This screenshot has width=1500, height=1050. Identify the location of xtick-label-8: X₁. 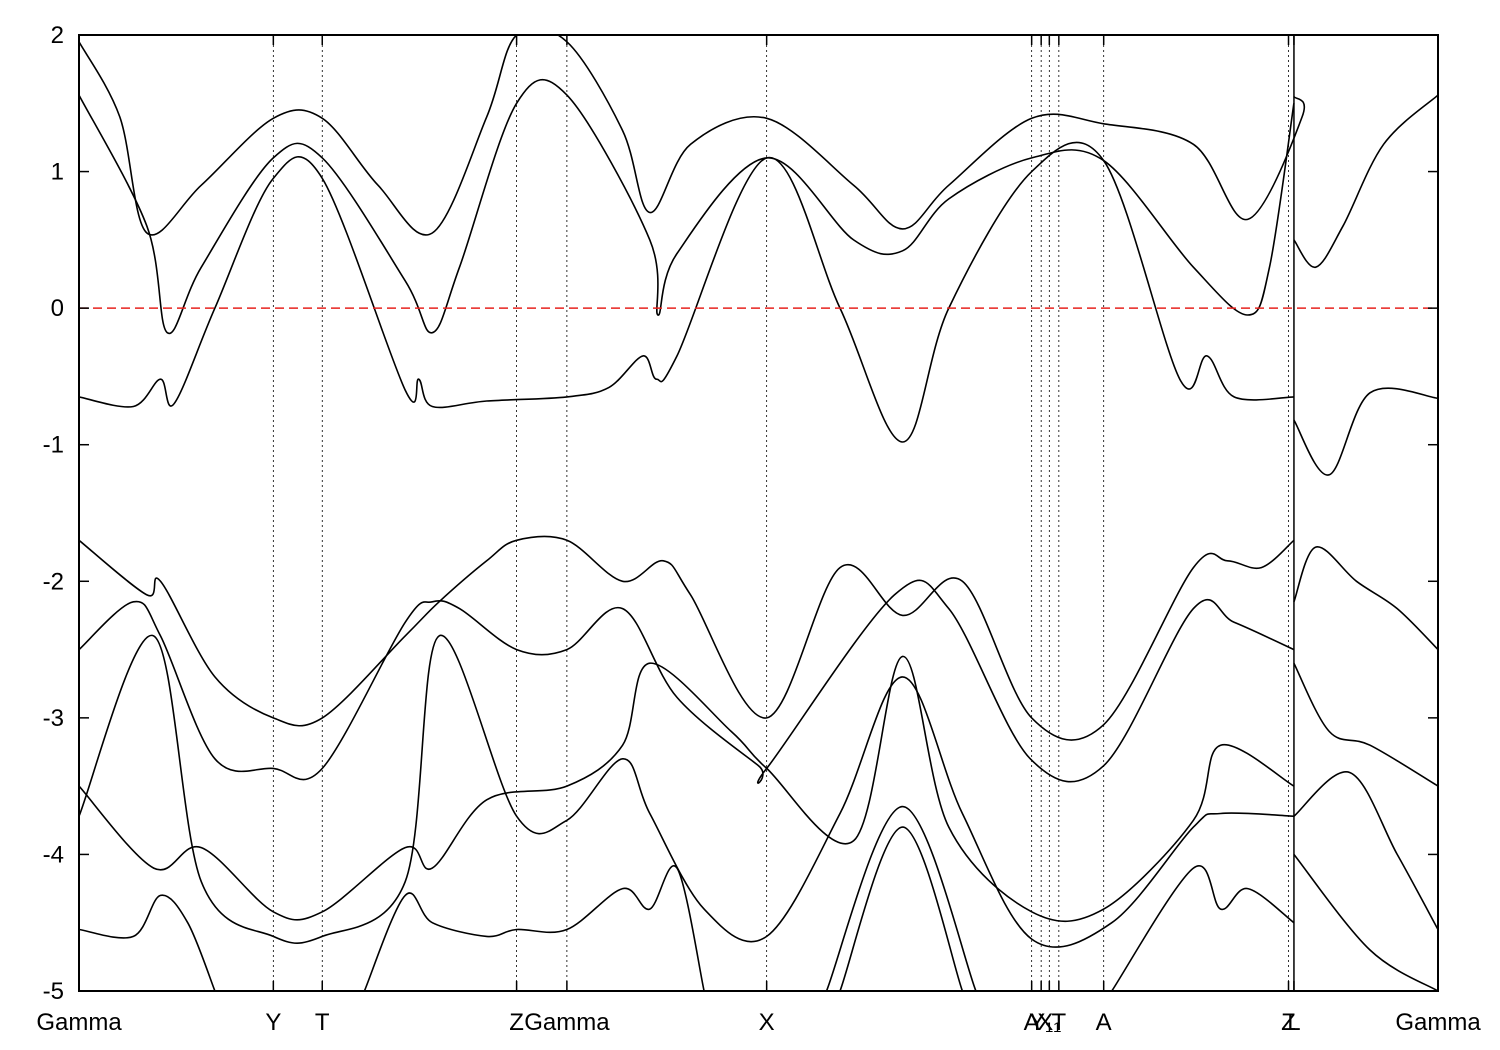
(1049, 1022).